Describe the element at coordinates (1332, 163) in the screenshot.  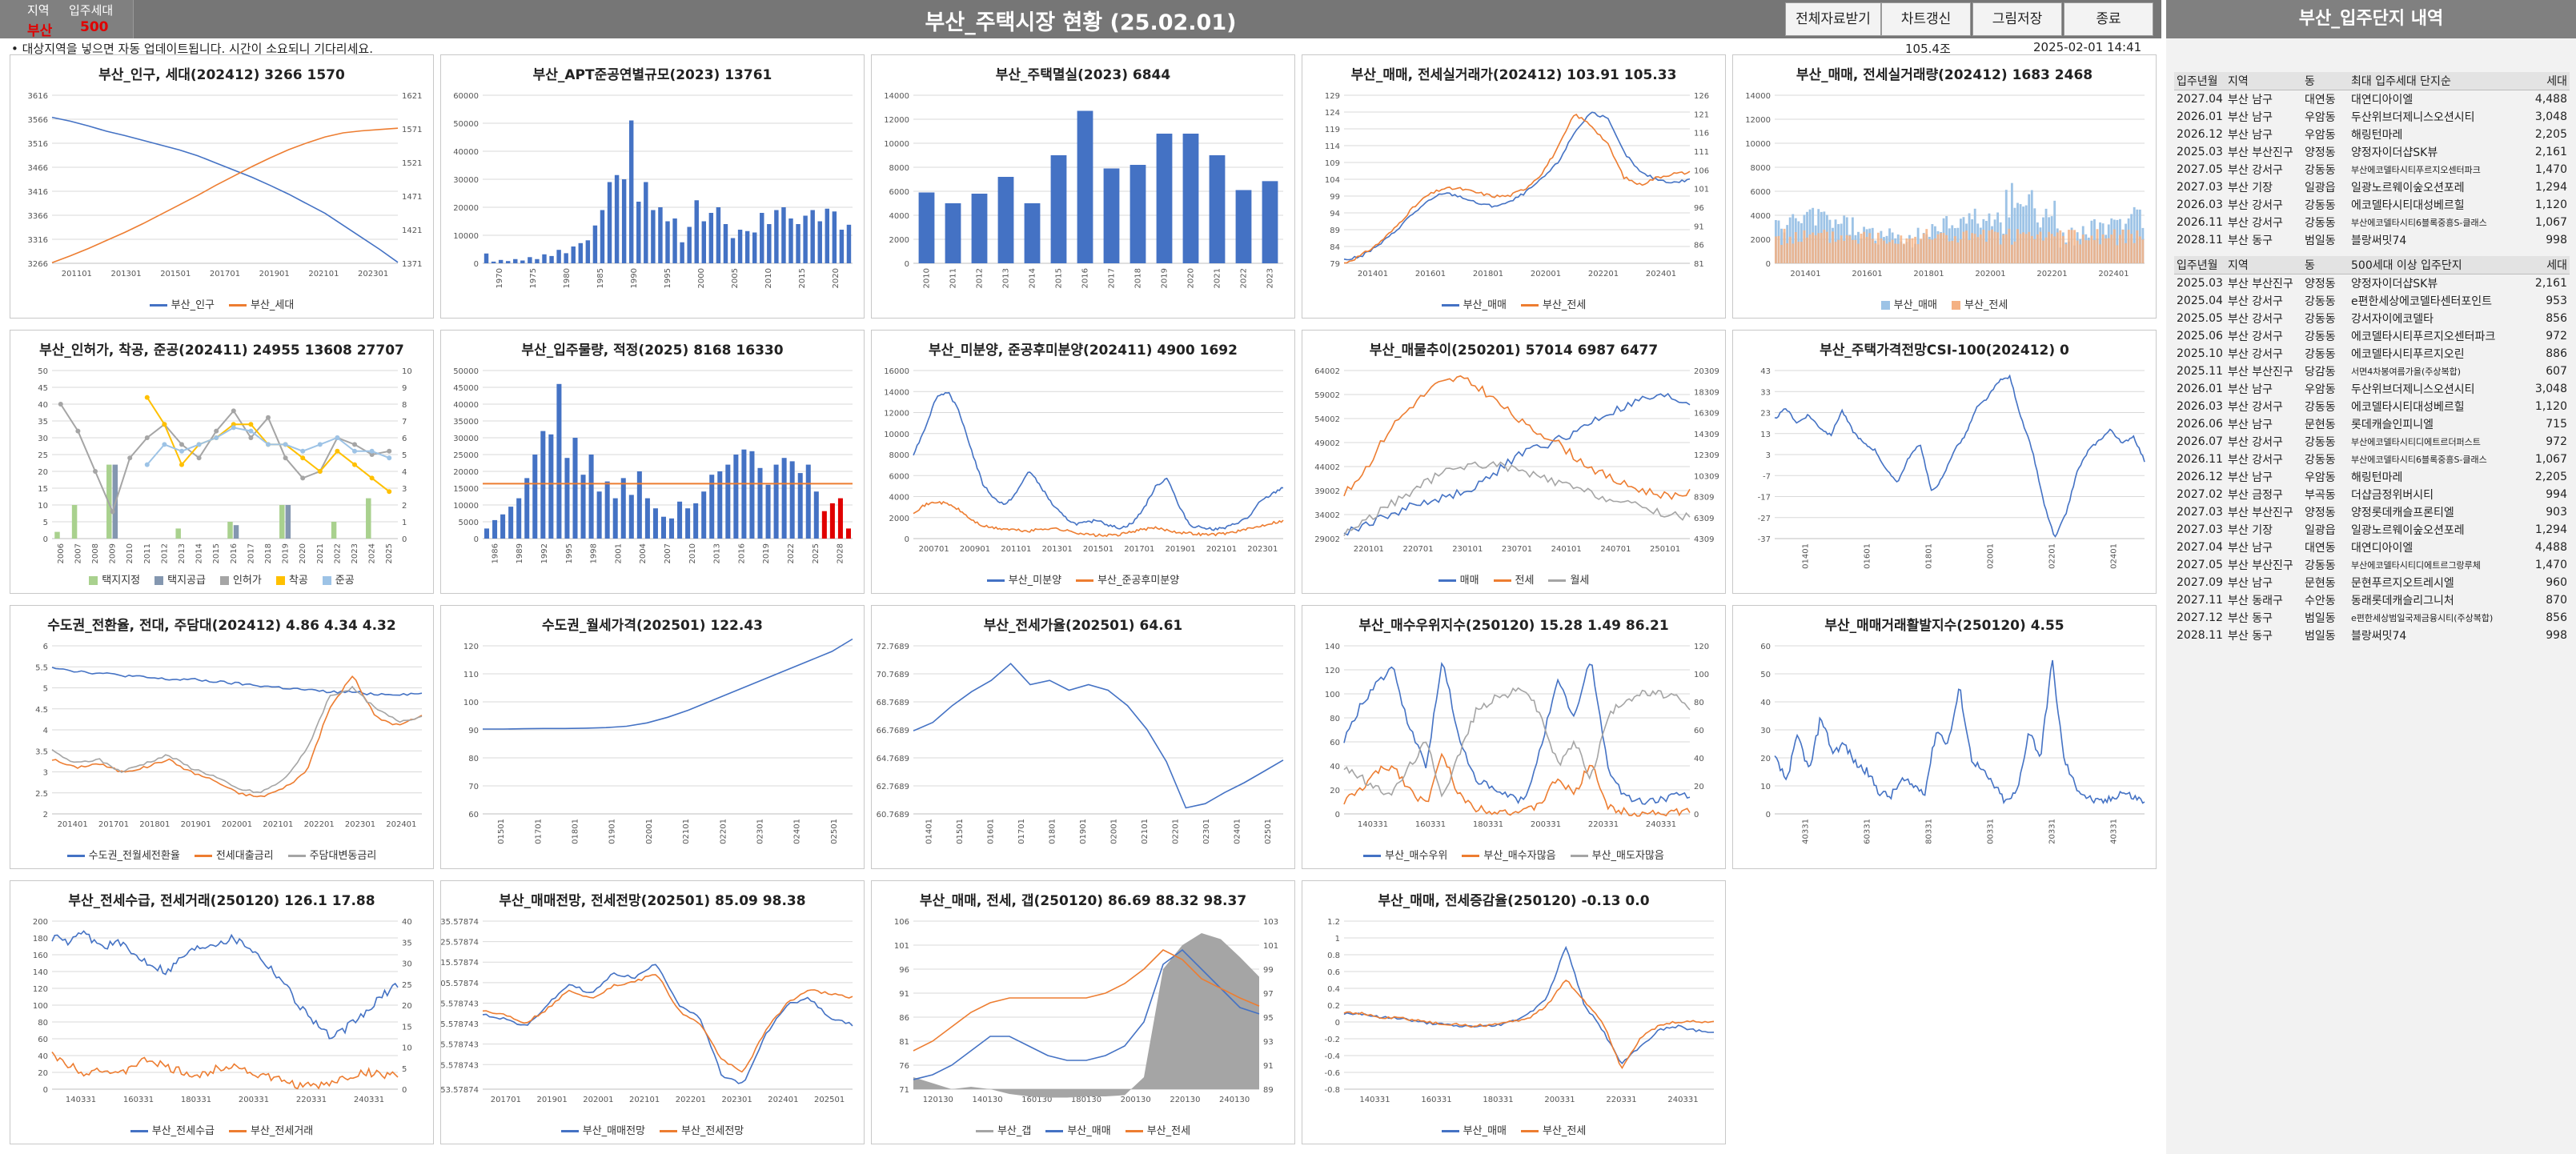
I see `y-tick-label: 109` at that location.